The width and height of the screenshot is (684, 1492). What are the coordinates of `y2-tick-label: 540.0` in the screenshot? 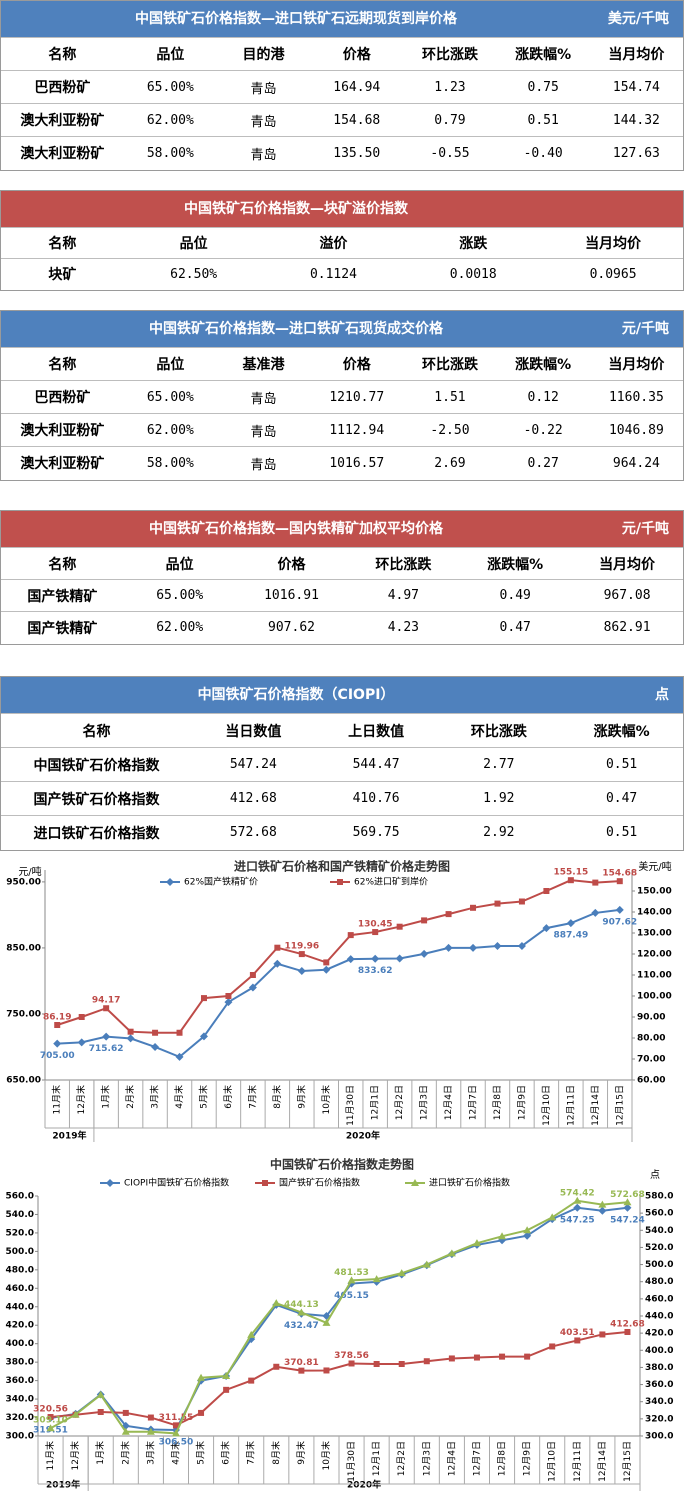 It's located at (659, 1231).